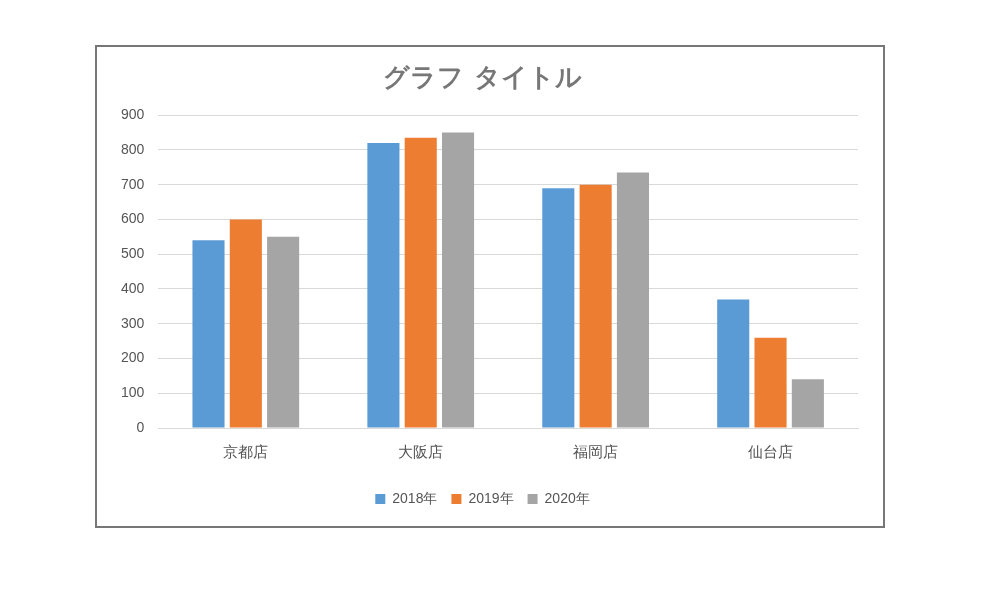  Describe the element at coordinates (421, 452) in the screenshot. I see `x-tick-label: 大阪店` at that location.